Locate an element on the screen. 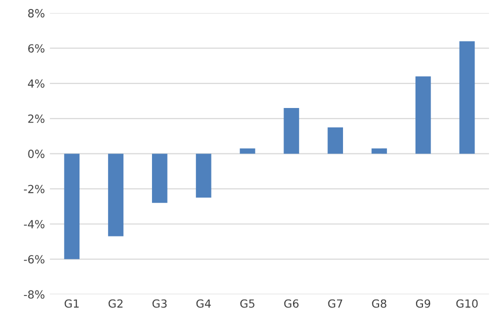 Image resolution: width=499 pixels, height=327 pixels. y-tick-label: 6% is located at coordinates (36, 48).